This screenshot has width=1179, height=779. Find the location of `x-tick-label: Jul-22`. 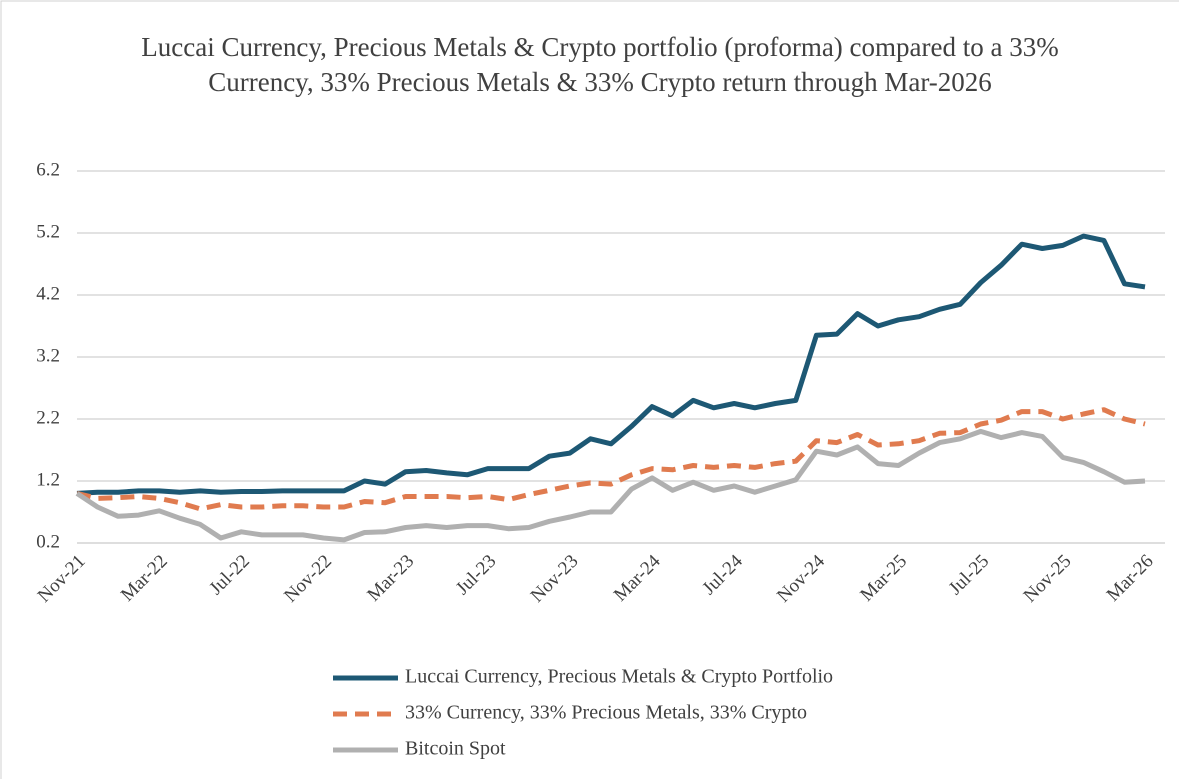

x-tick-label: Jul-22 is located at coordinates (229, 575).